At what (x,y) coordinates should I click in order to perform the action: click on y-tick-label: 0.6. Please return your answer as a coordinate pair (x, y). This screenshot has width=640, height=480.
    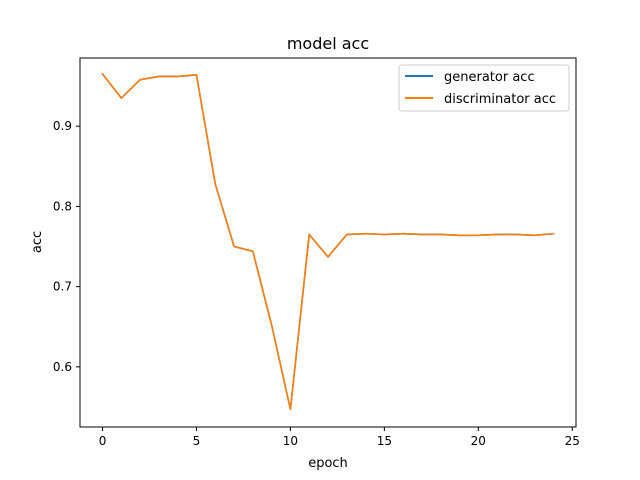
    Looking at the image, I should click on (62, 367).